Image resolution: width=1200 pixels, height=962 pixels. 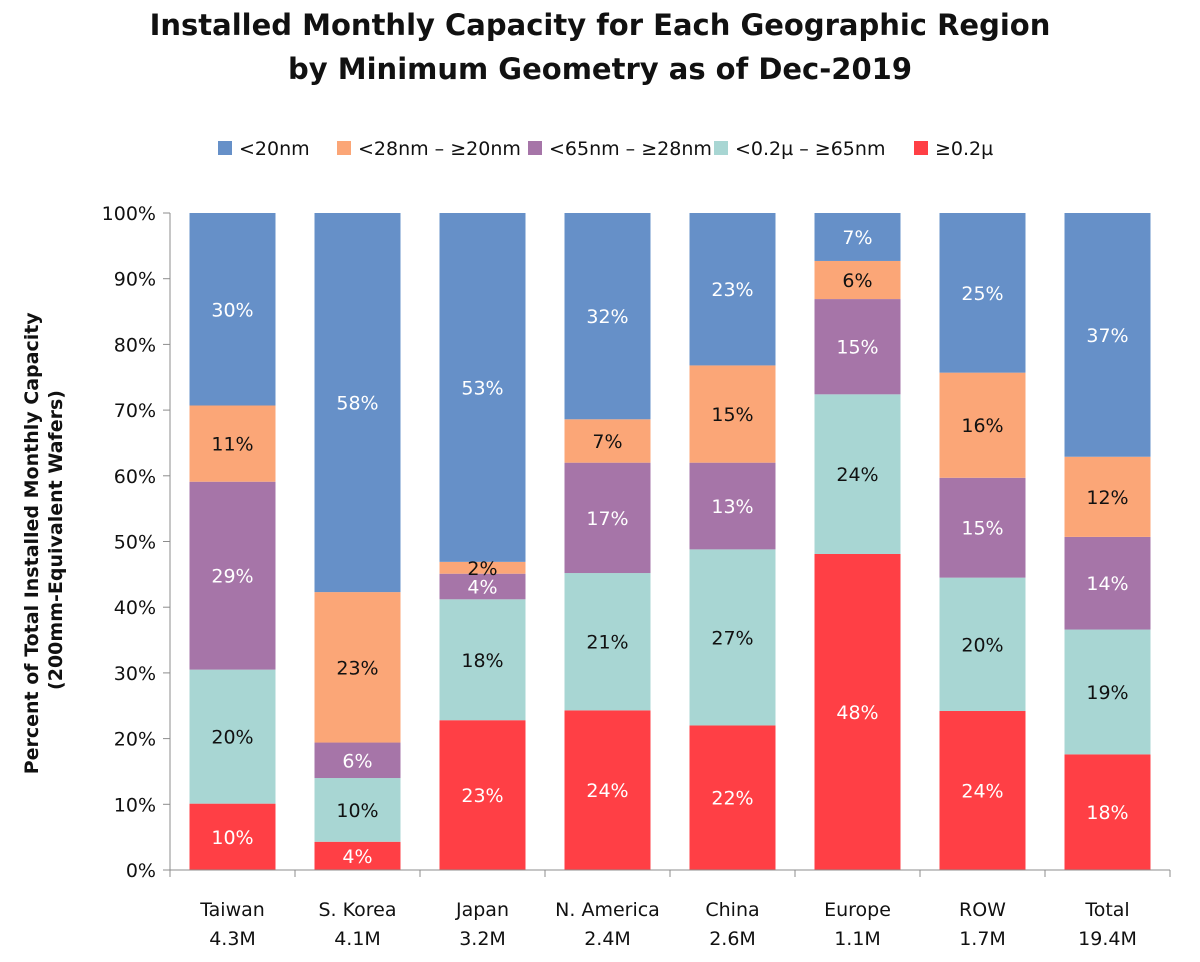 What do you see at coordinates (232, 939) in the screenshot?
I see `x-tick-total-label: 4.3M` at bounding box center [232, 939].